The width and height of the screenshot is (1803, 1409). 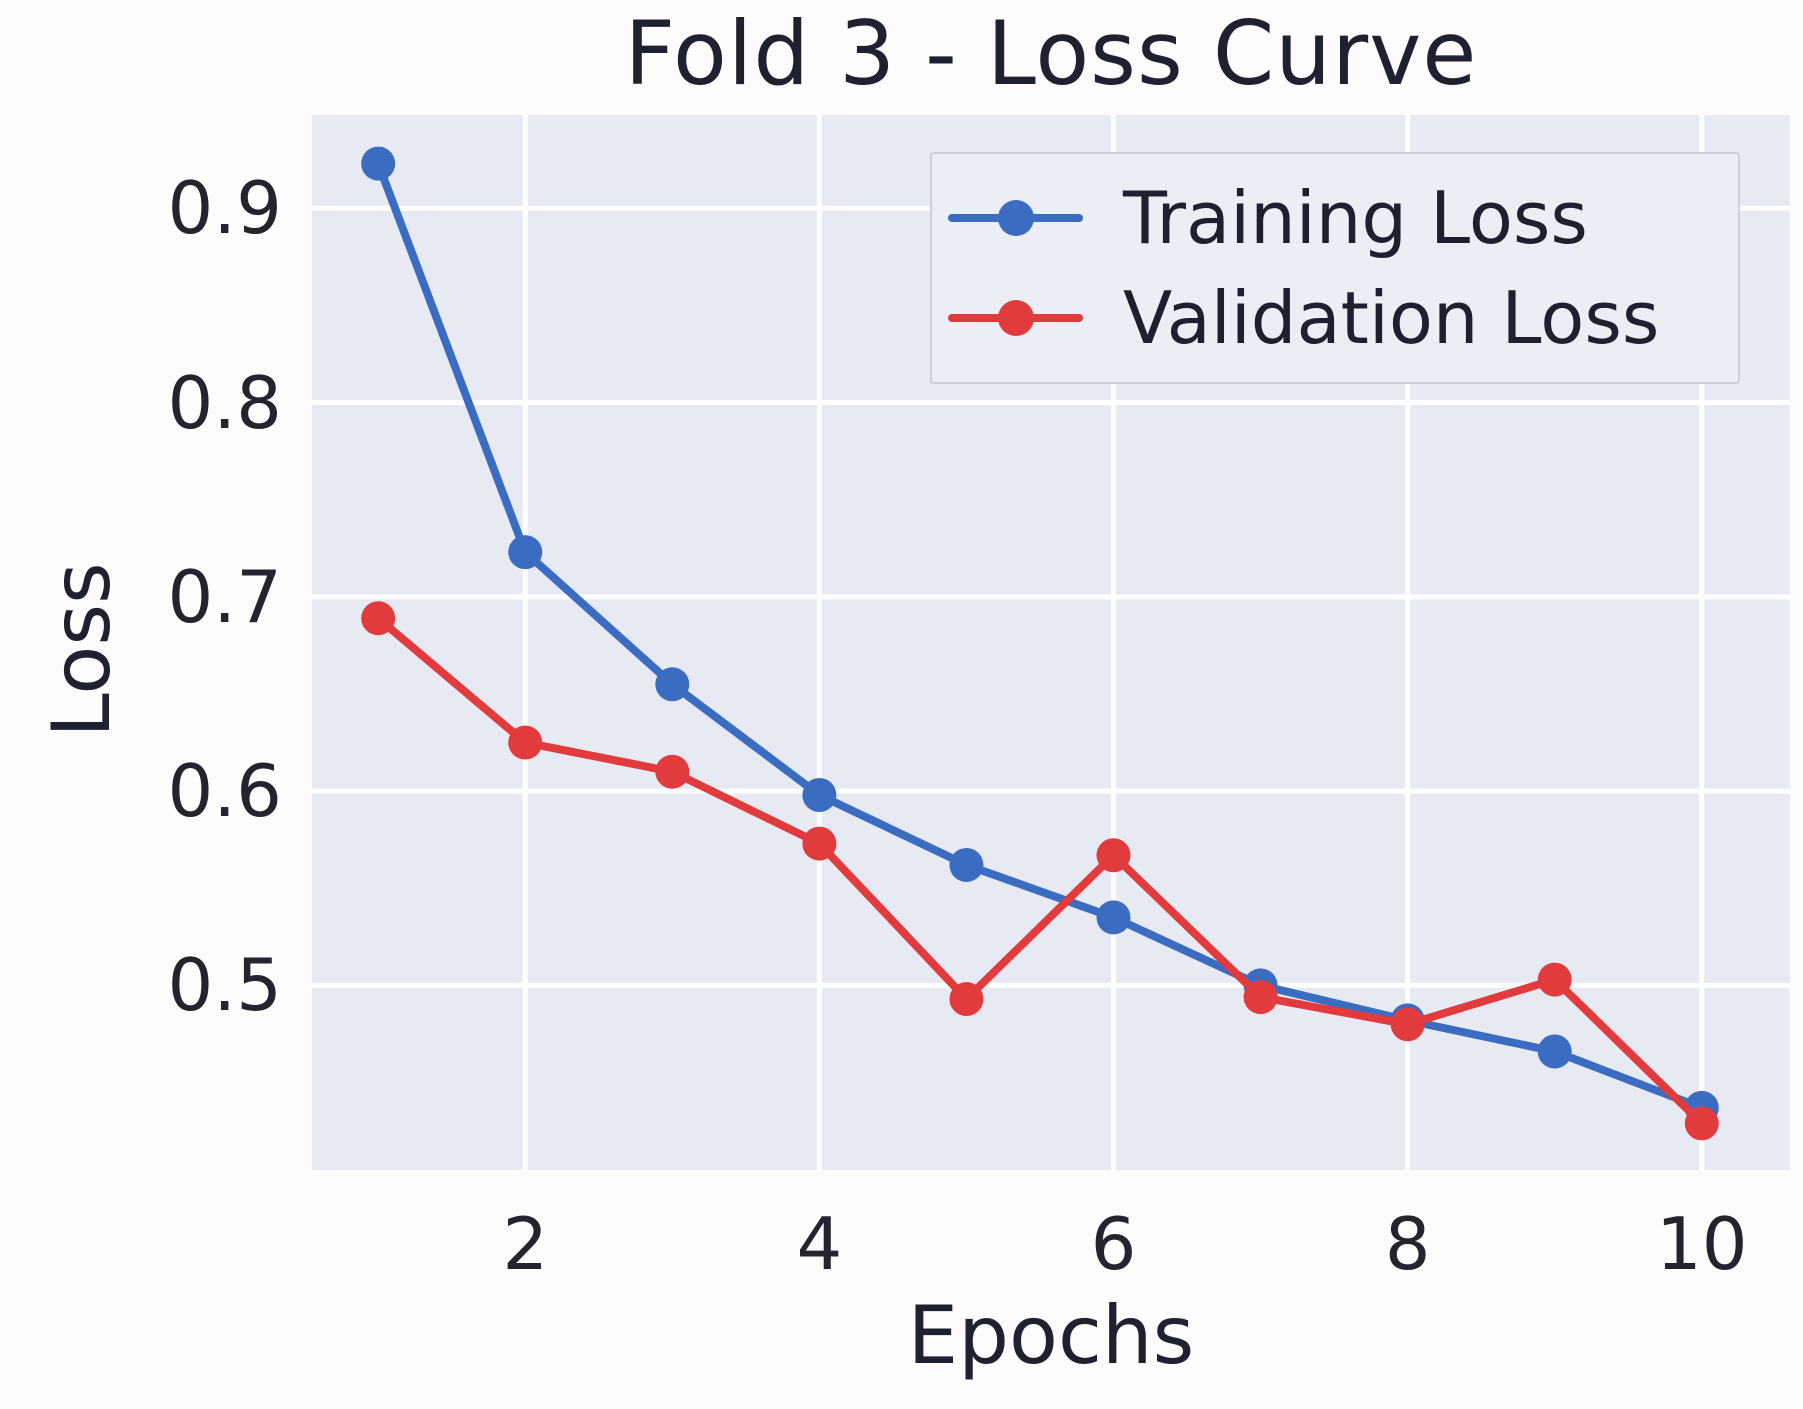 I want to click on y-tick-label: 0.6, so click(x=224, y=791).